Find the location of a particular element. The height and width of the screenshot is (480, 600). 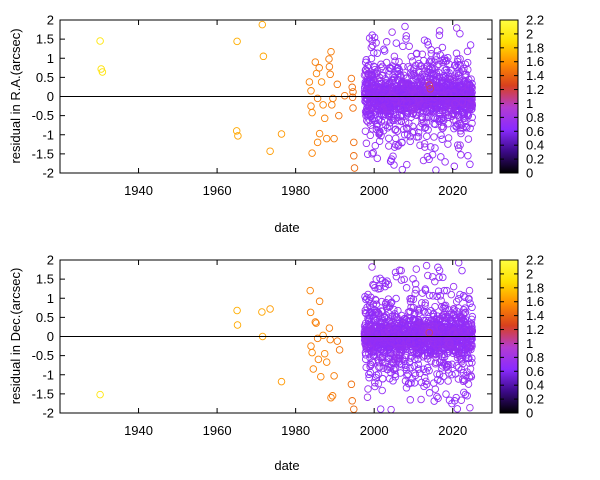

colorbar-tick-label: 0.4 is located at coordinates (535, 145).